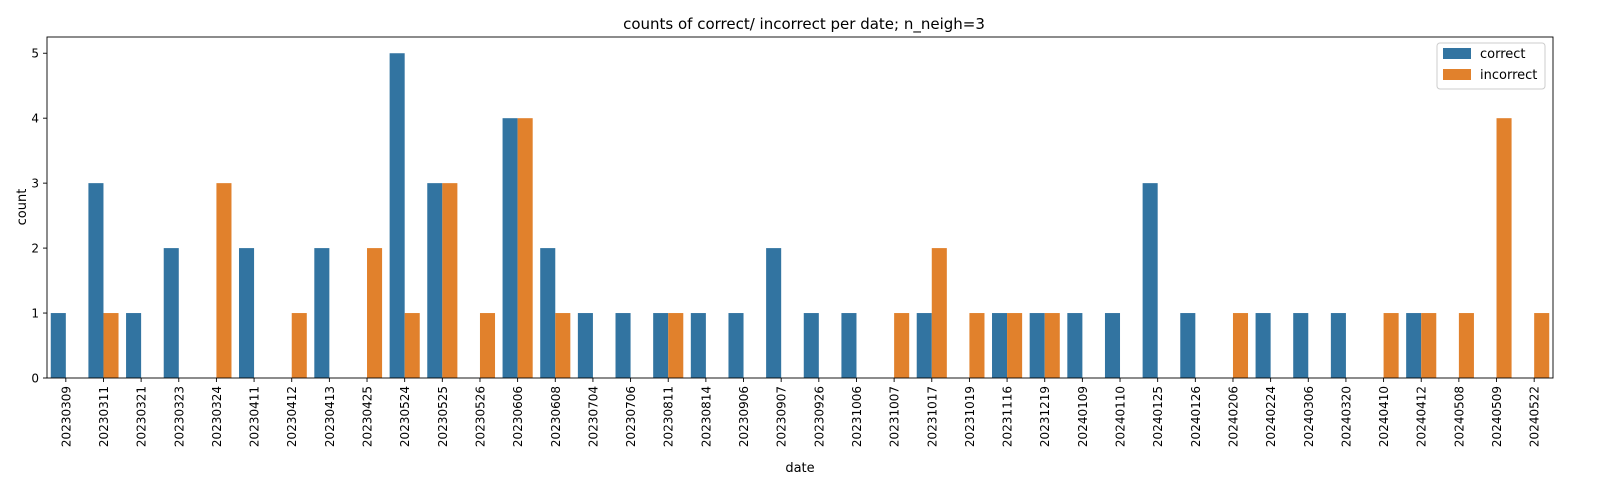 The image size is (1600, 500). What do you see at coordinates (480, 416) in the screenshot?
I see `x-tick-label-20230526: 20230526` at bounding box center [480, 416].